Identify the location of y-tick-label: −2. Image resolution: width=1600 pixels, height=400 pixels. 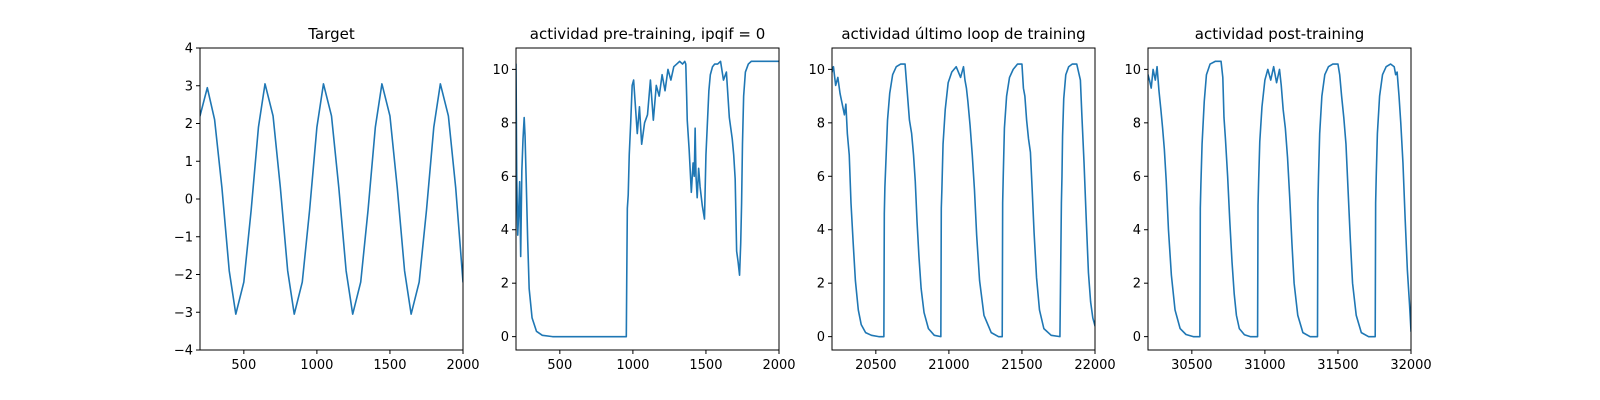
(183, 275).